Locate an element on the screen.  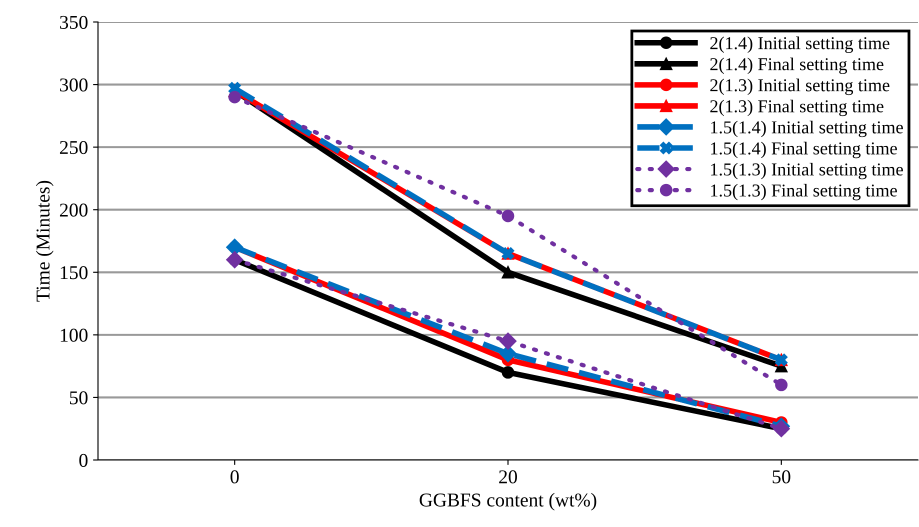
legend-label: 2(1.3) Final setting time is located at coordinates (797, 108).